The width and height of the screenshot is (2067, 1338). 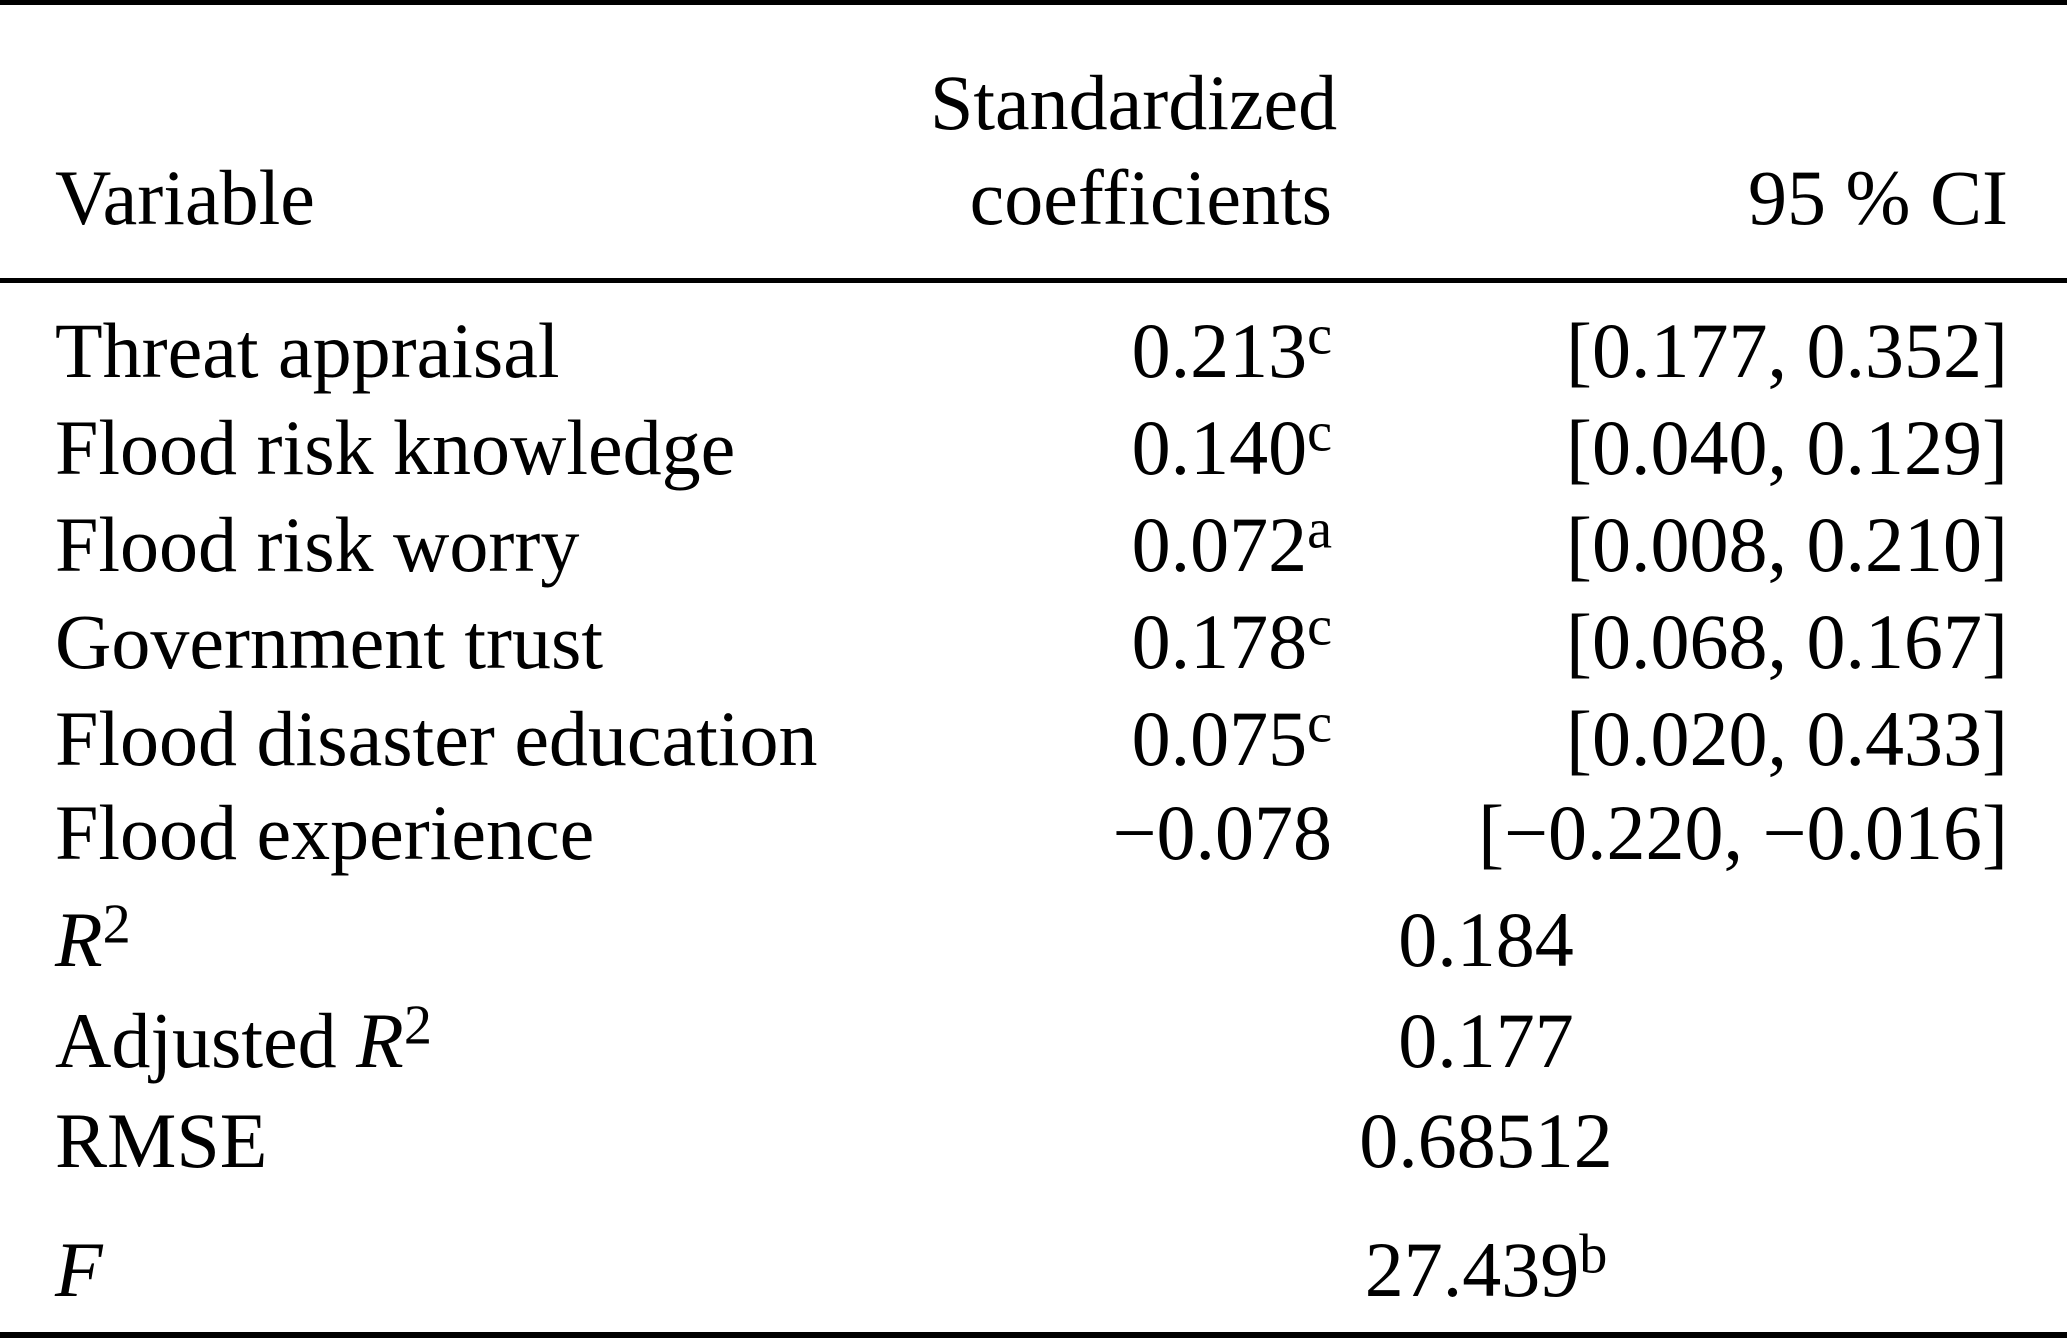 I want to click on coefficient-cell: 0.213c, so click(x=1131, y=336).